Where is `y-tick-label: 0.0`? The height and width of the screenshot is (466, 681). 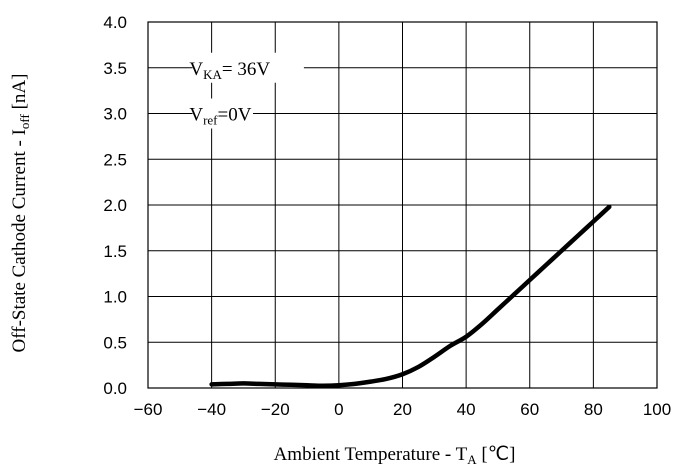
y-tick-label: 0.0 is located at coordinates (115, 388).